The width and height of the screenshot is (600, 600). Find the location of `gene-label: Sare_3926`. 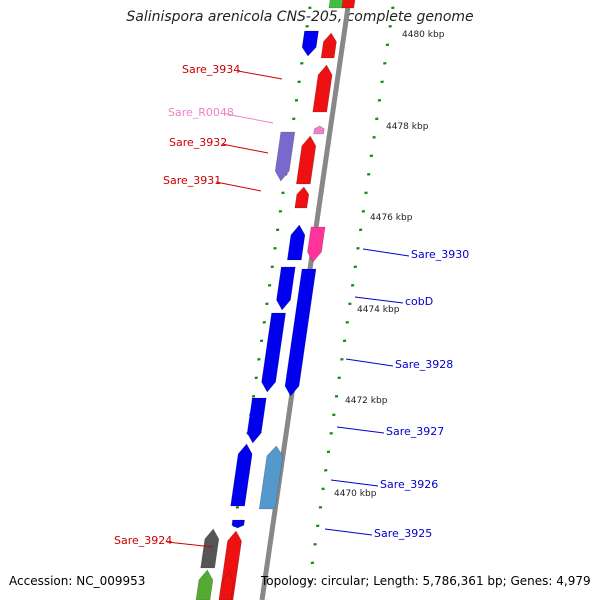

gene-label: Sare_3926 is located at coordinates (409, 484).